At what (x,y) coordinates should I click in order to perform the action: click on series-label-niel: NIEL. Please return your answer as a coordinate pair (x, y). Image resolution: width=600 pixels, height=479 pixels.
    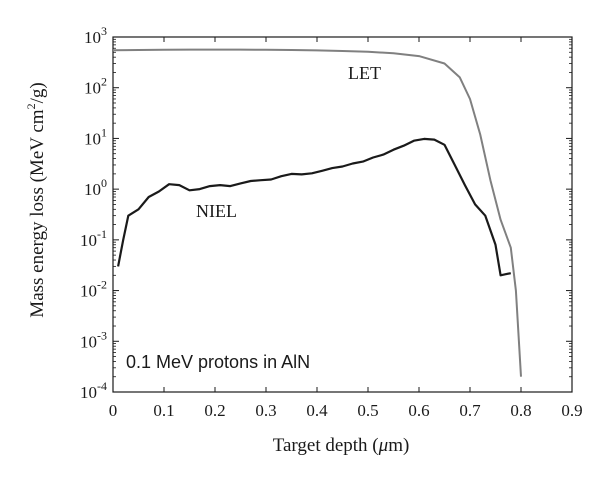
    Looking at the image, I should click on (216, 211).